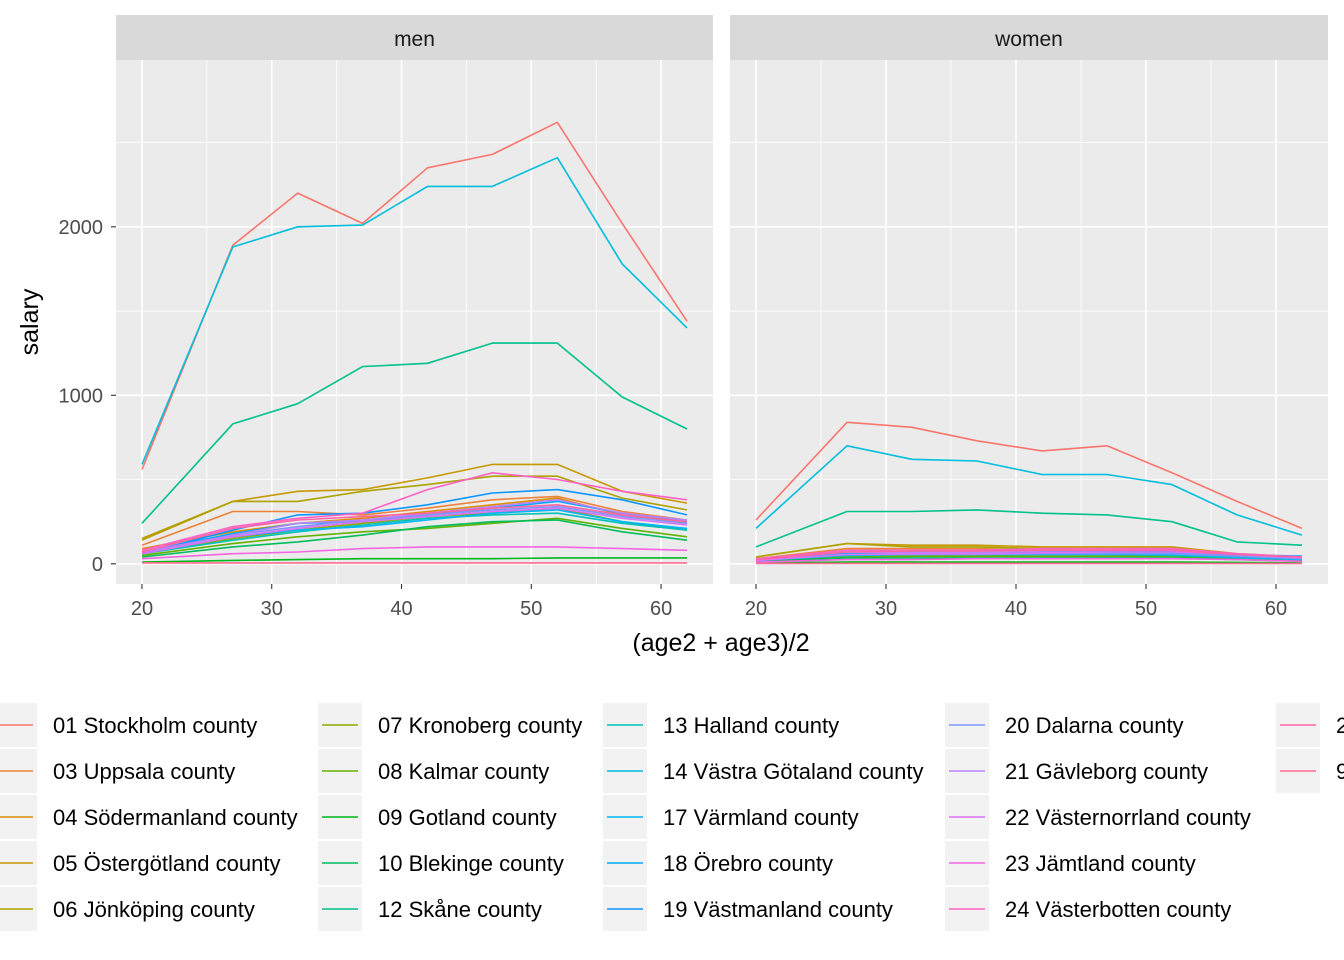 The image size is (1344, 960). Describe the element at coordinates (720, 643) in the screenshot. I see `x-axis-title: (age2 + age3)/2` at that location.